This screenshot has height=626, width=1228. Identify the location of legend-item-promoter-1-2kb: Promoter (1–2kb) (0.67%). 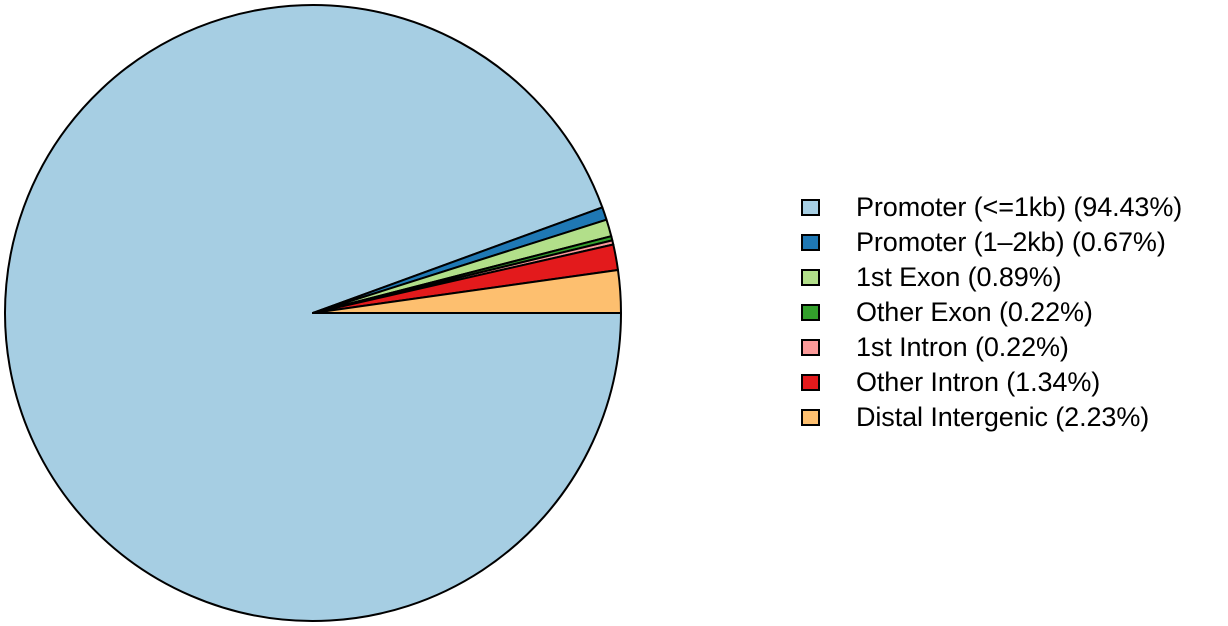
(1014, 242).